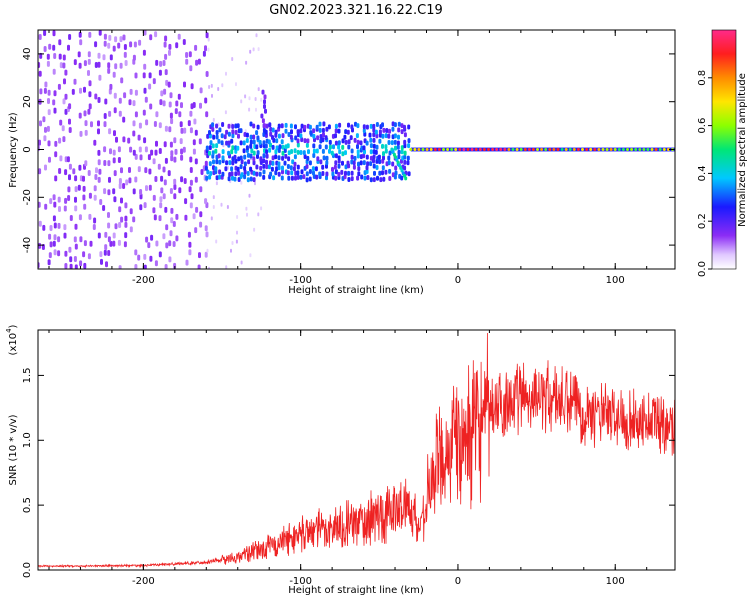  Describe the element at coordinates (27, 54) in the screenshot. I see `y-tick-label: 40` at that location.